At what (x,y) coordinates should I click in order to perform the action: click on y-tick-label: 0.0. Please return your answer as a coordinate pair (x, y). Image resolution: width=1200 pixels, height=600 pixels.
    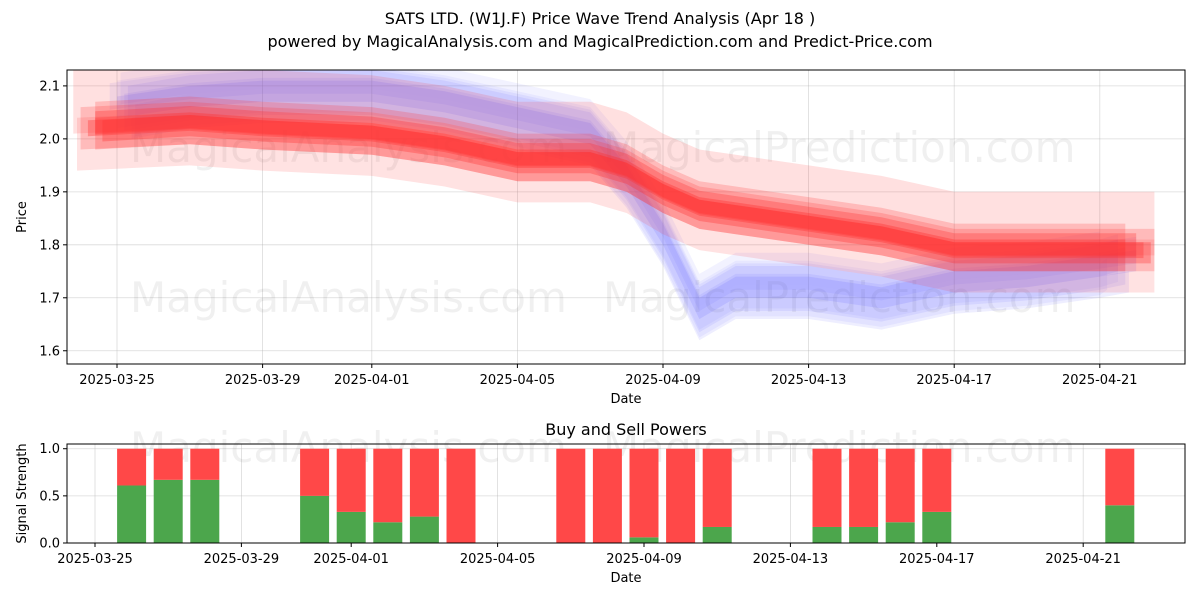
    Looking at the image, I should click on (49, 544).